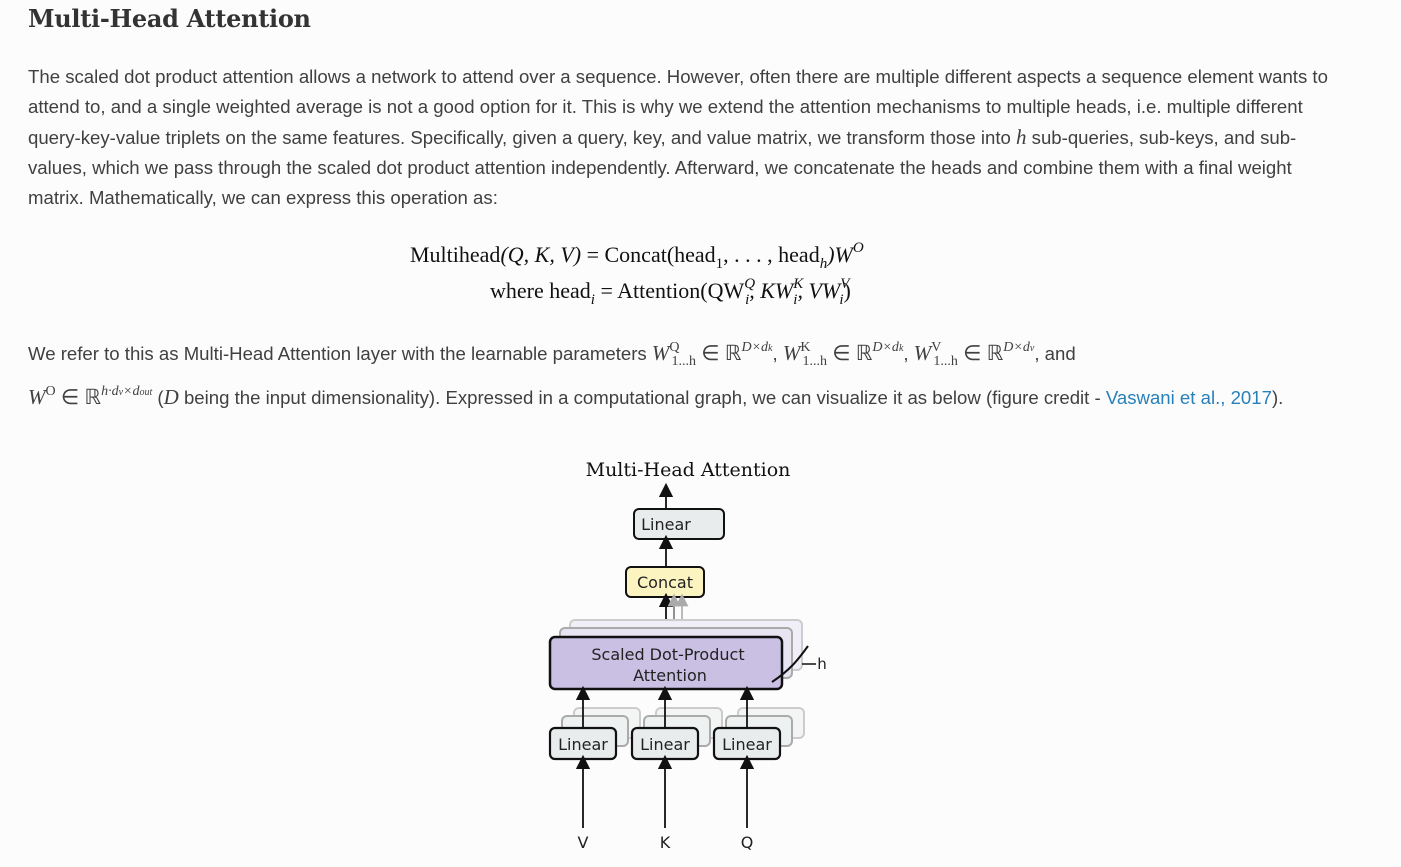 The image size is (1401, 867). What do you see at coordinates (583, 744) in the screenshot?
I see `linear-v-label: Linear` at bounding box center [583, 744].